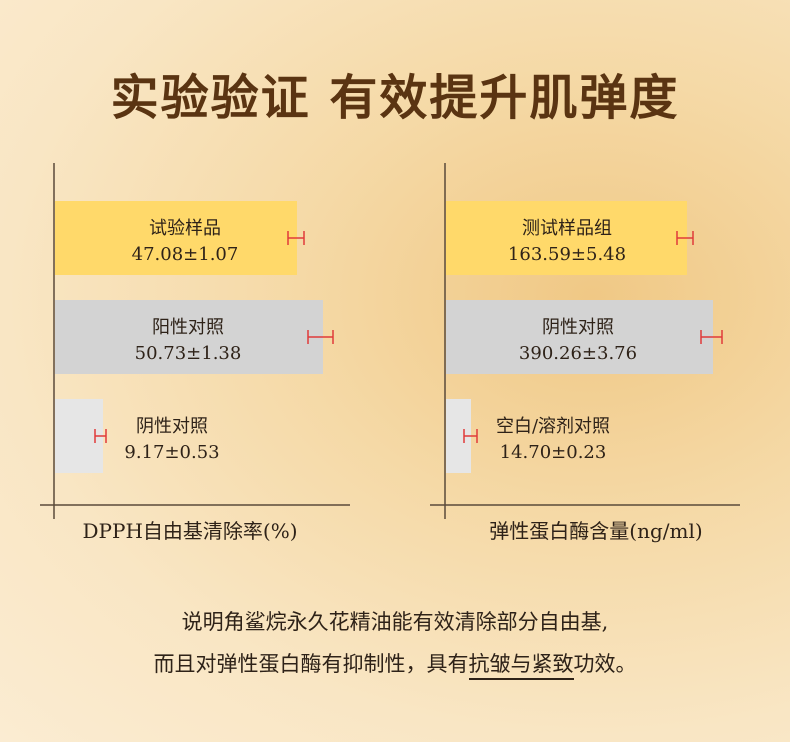 Image resolution: width=790 pixels, height=742 pixels. Describe the element at coordinates (578, 353) in the screenshot. I see `bar-value-label: 390.26±3.76` at that location.